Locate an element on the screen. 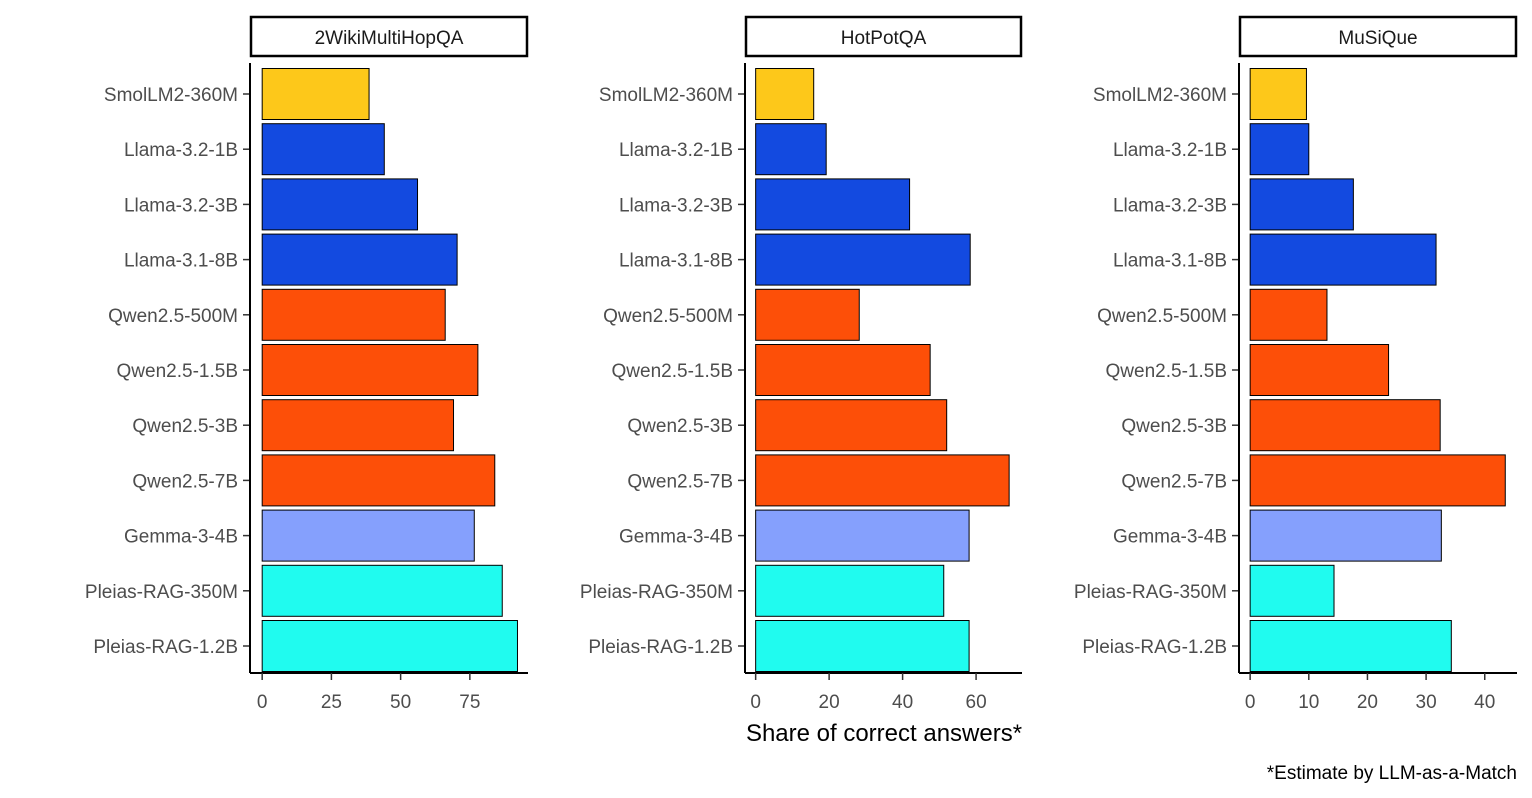  panel-0-ylabel-Llama-3.1-8B: Llama-3.1-8B is located at coordinates (181, 261).